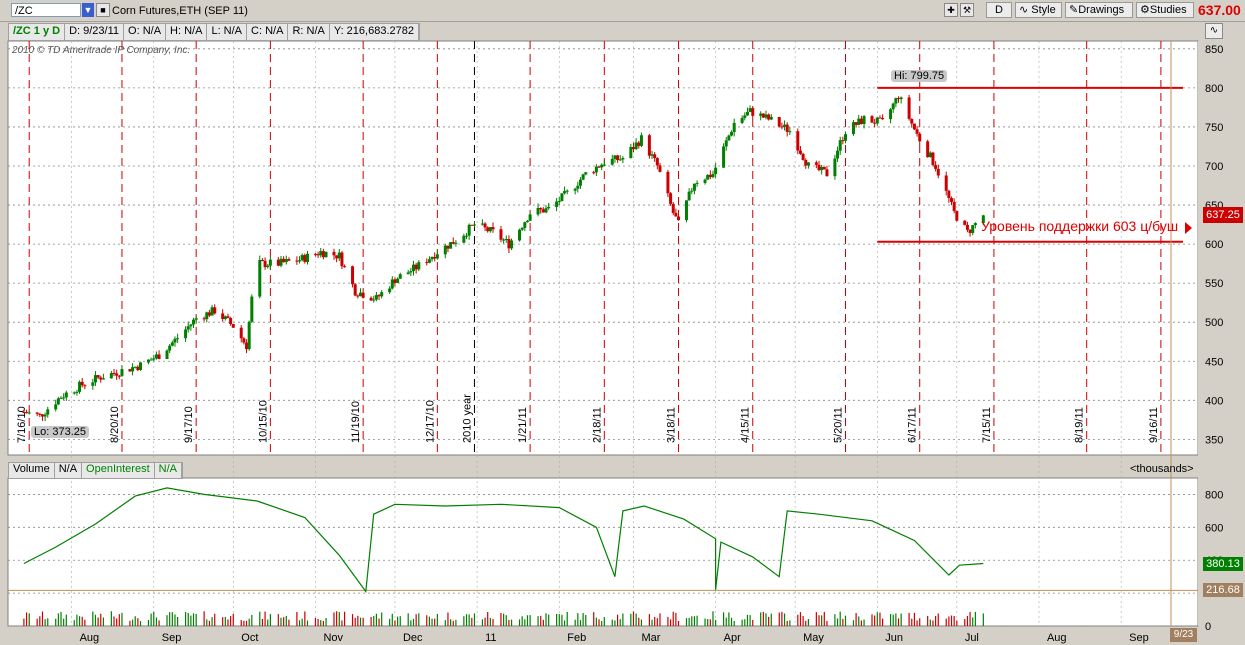 The image size is (1245, 645). I want to click on price-tick-label: 350, so click(1214, 440).